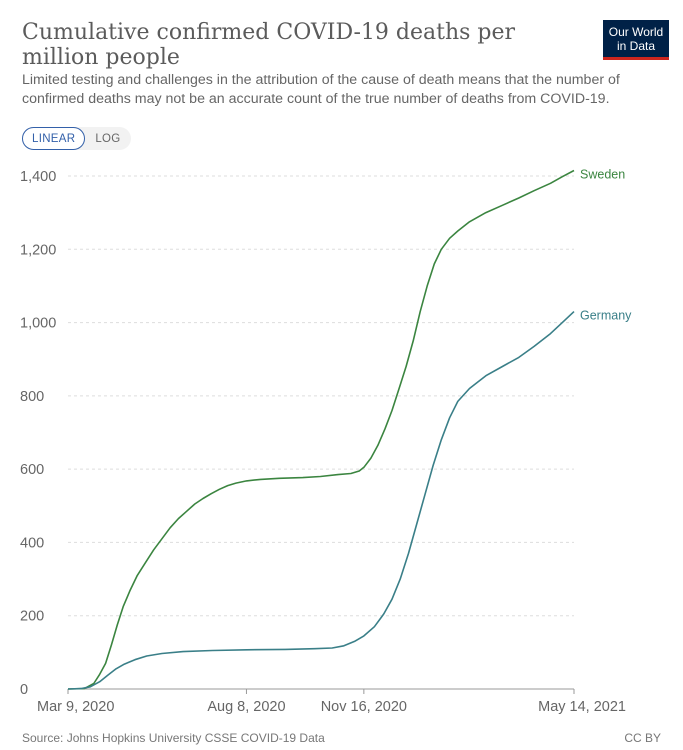 The width and height of the screenshot is (683, 750). I want to click on x-tick-label: Aug 8, 2020, so click(246, 707).